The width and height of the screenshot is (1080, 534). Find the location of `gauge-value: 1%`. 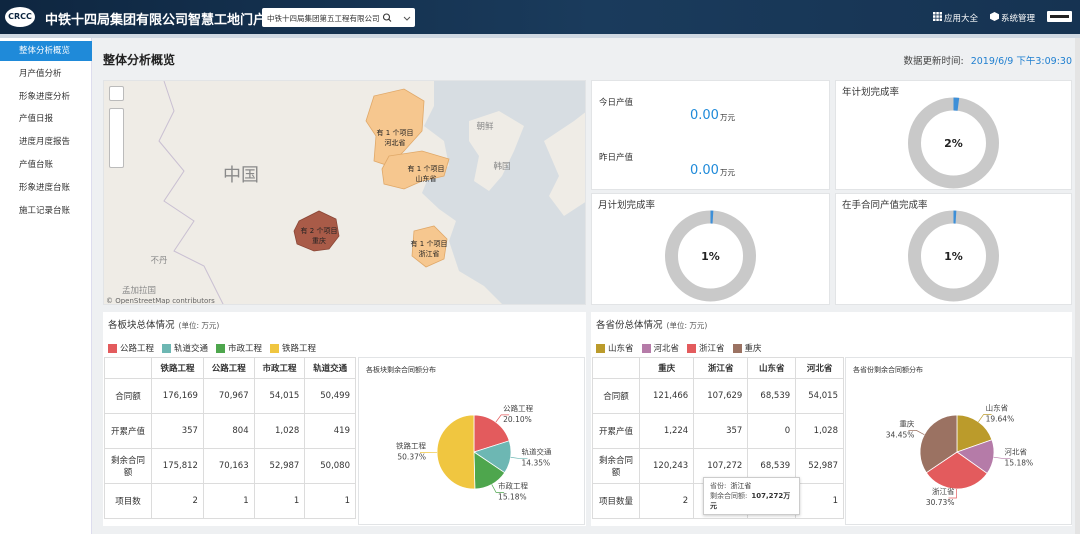

gauge-value: 1% is located at coordinates (953, 256).